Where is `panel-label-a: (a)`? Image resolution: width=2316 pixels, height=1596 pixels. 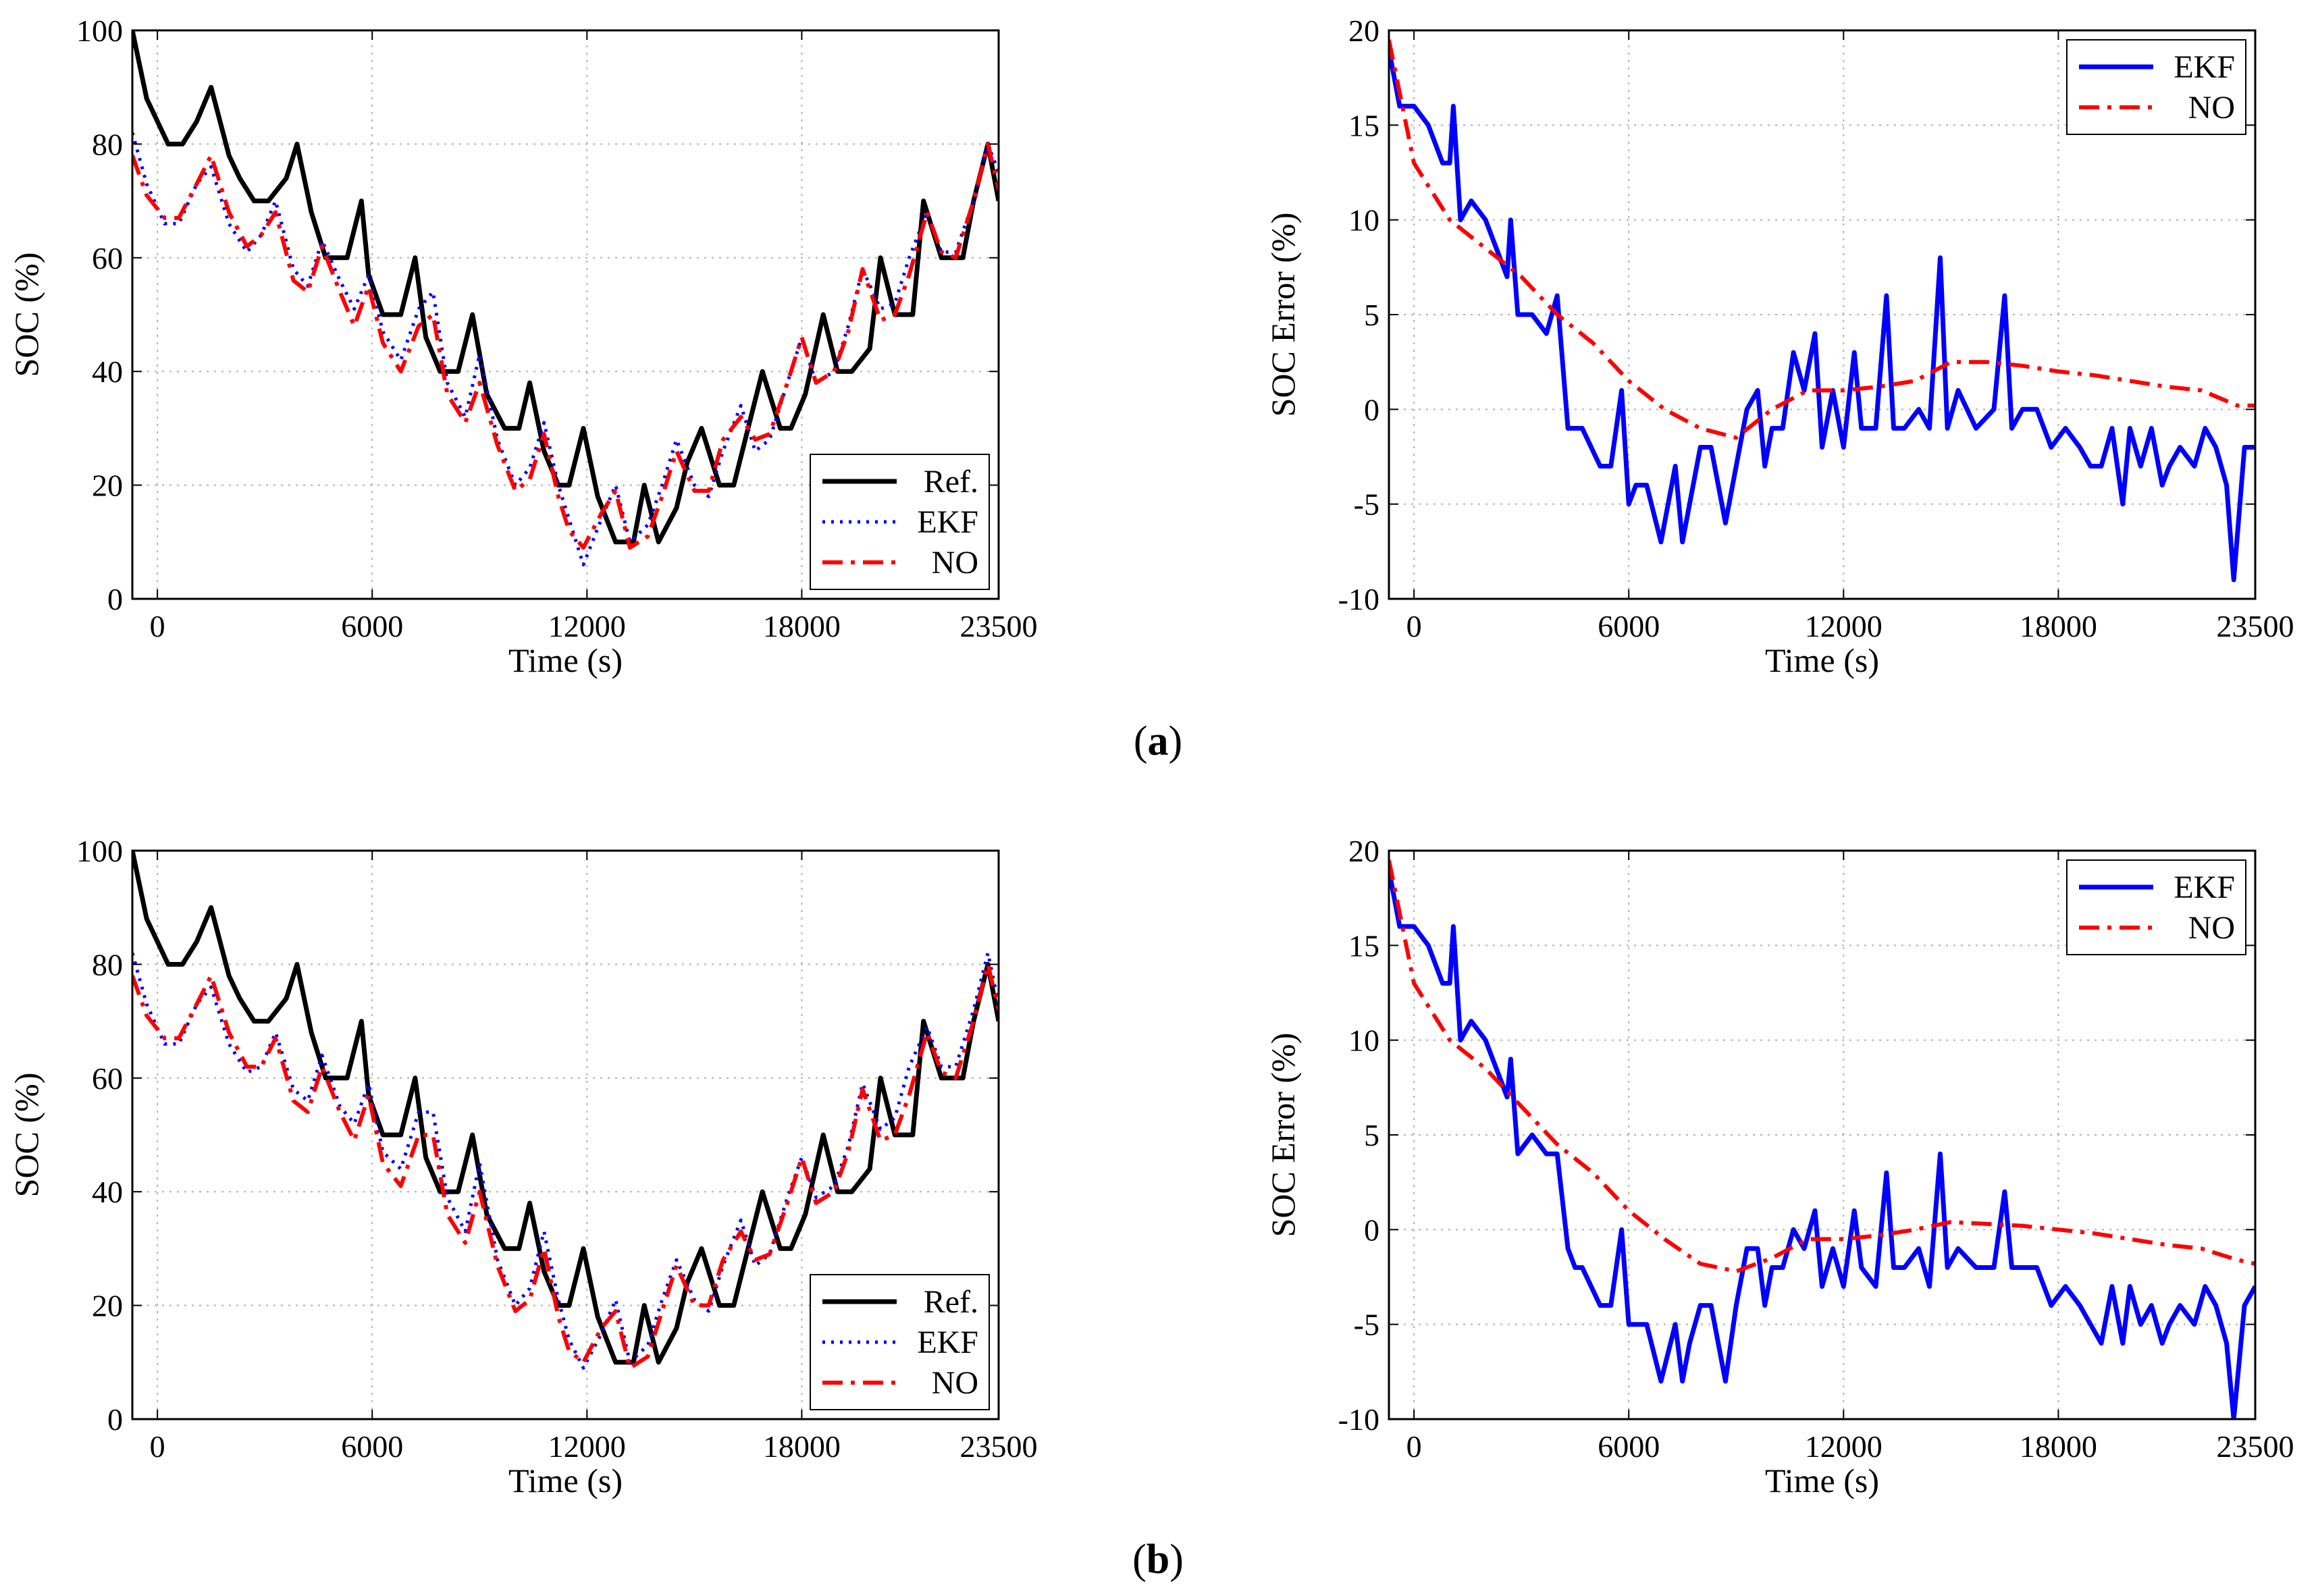 panel-label-a: (a) is located at coordinates (1158, 741).